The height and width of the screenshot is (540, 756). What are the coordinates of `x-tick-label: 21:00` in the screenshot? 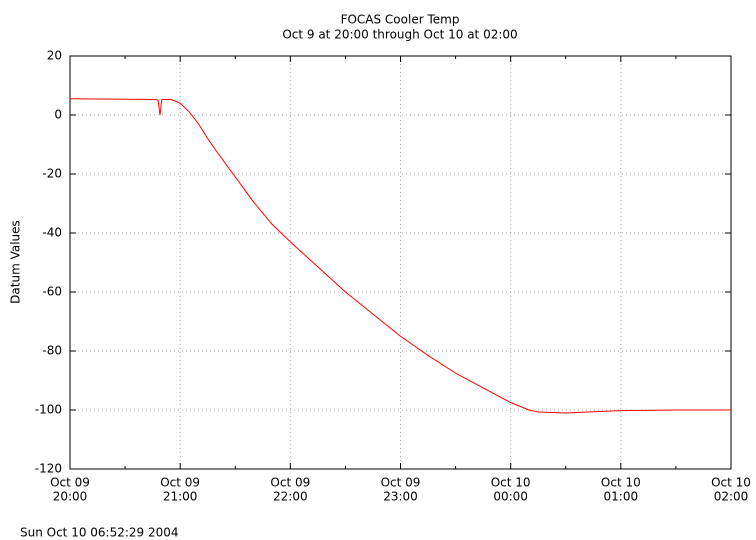 It's located at (180, 497).